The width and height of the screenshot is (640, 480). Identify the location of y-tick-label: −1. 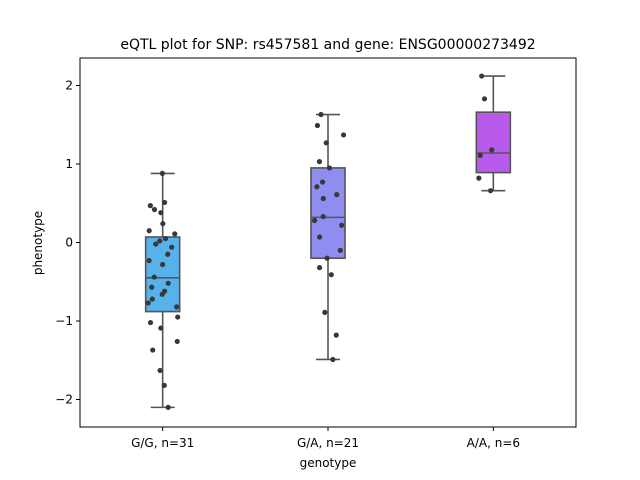
(64, 321).